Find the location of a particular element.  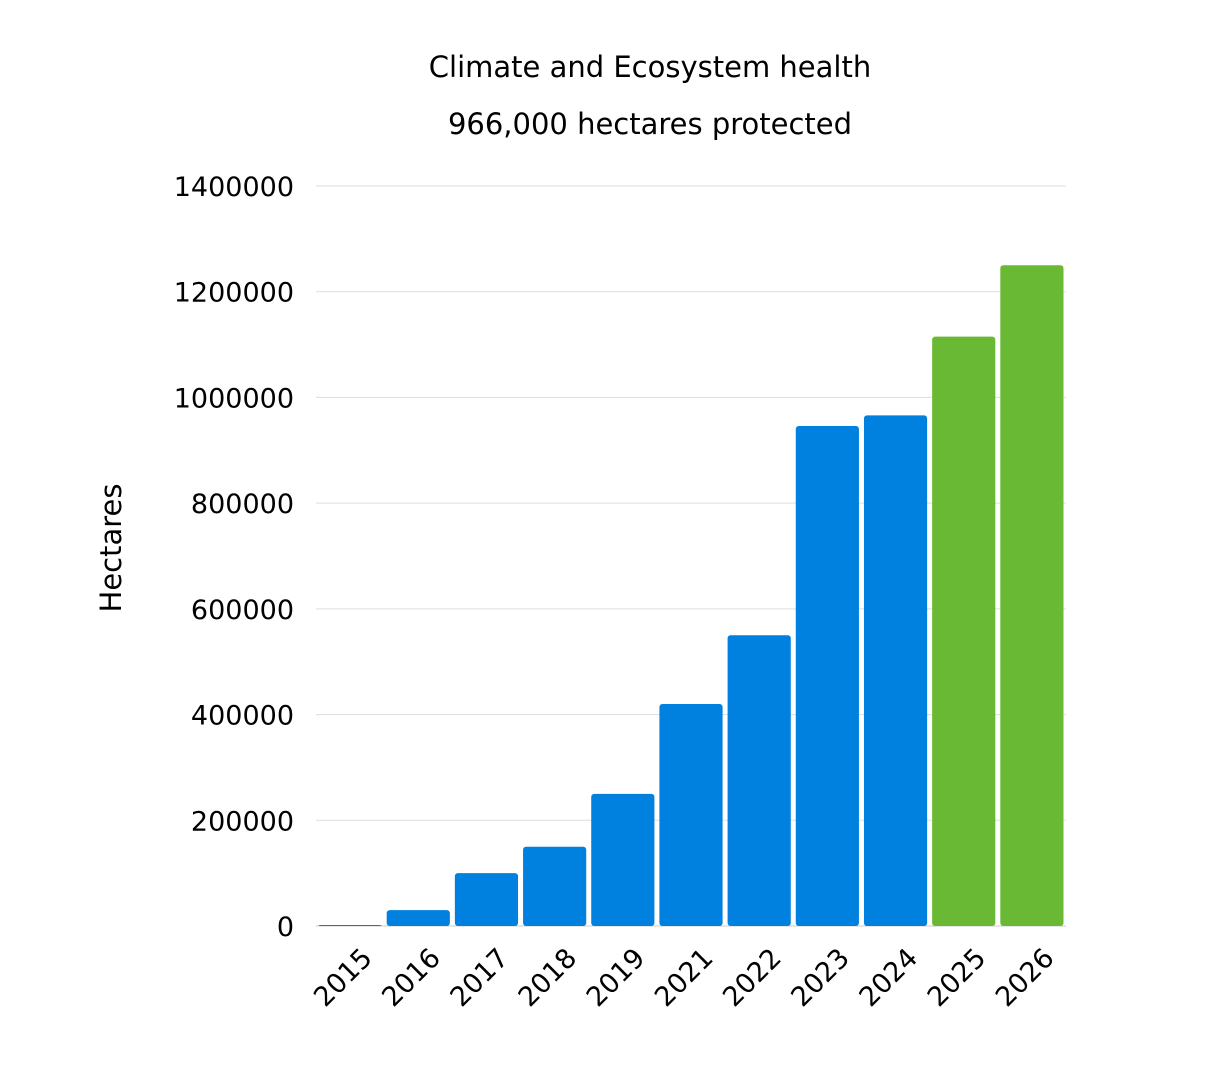

bar-2026 is located at coordinates (1032, 595).